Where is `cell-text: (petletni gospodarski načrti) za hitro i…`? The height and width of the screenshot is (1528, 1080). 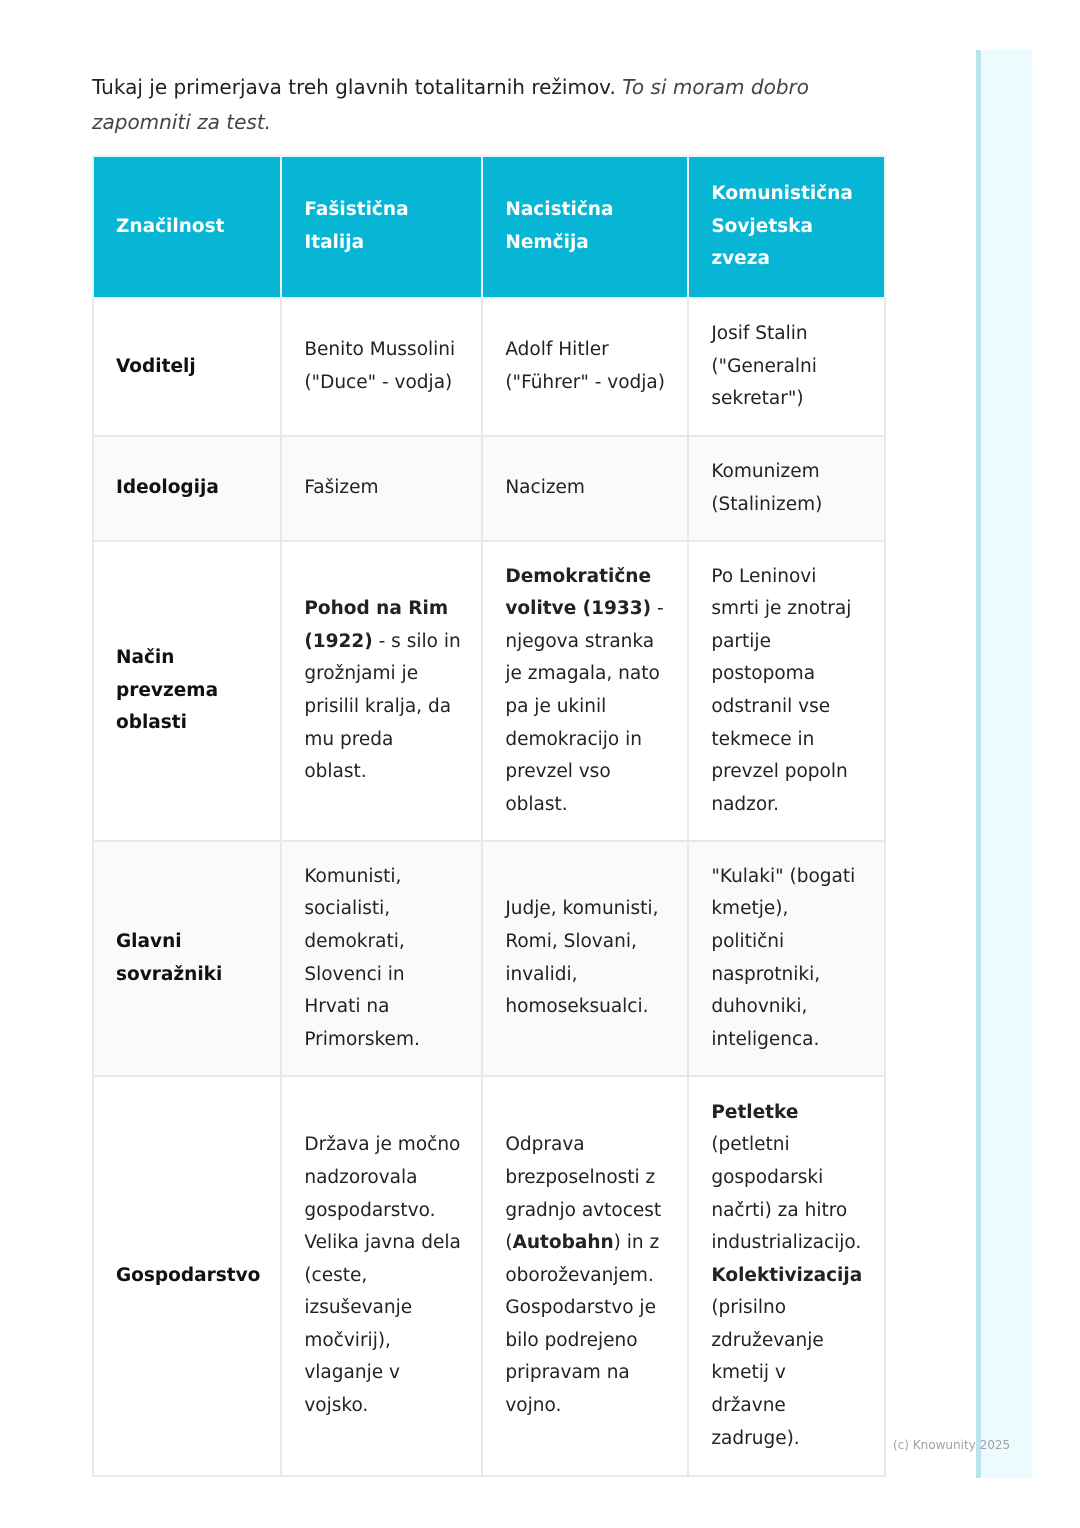 cell-text: (petletni gospodarski načrti) za hitro i… is located at coordinates (786, 1194).